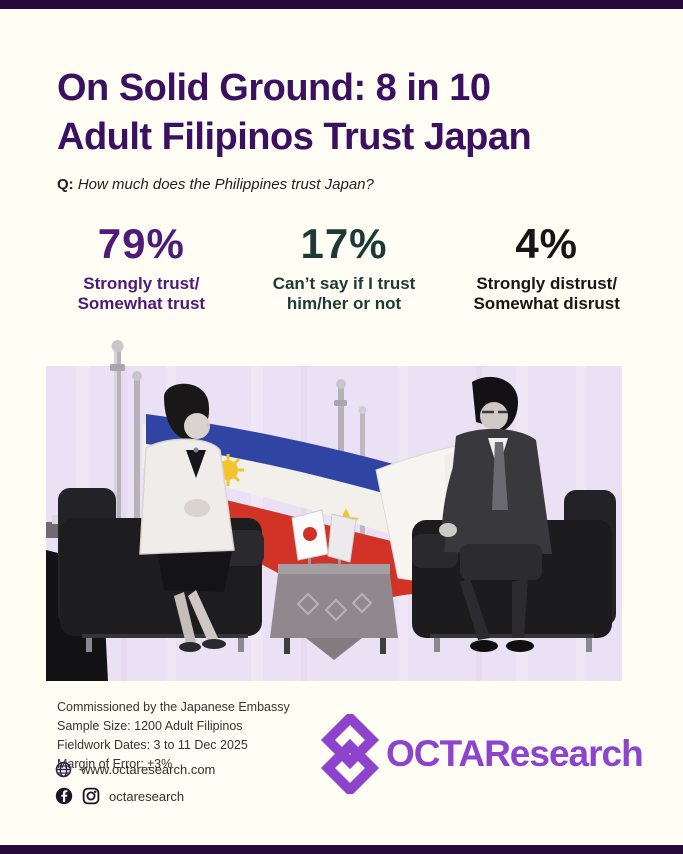  I want to click on bottom-accent-bar, so click(341, 849).